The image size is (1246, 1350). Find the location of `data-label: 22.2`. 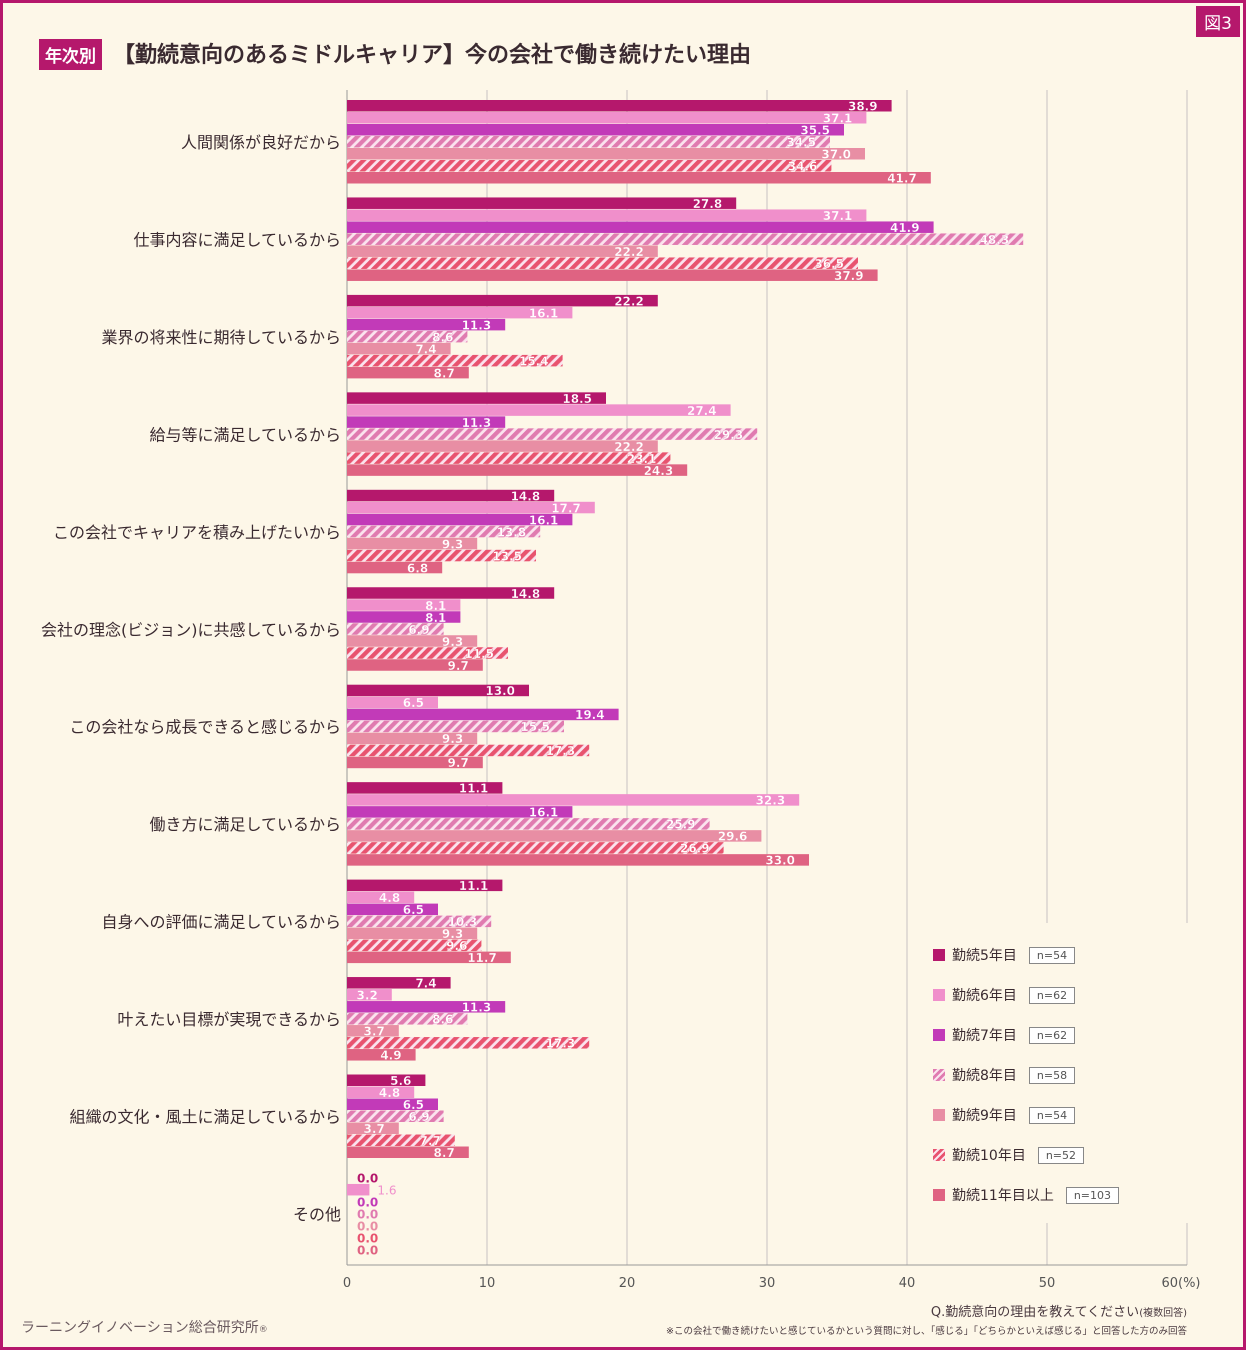

data-label: 22.2 is located at coordinates (629, 252).